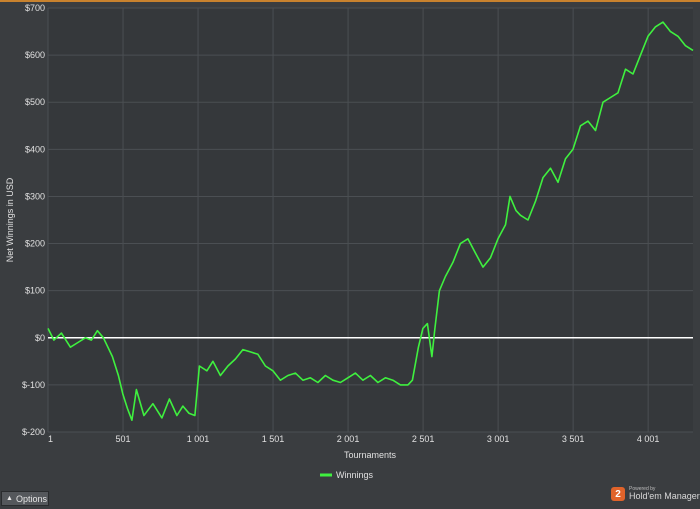 Image resolution: width=700 pixels, height=509 pixels. What do you see at coordinates (618, 494) in the screenshot?
I see `hm2-logo-icon: 2` at bounding box center [618, 494].